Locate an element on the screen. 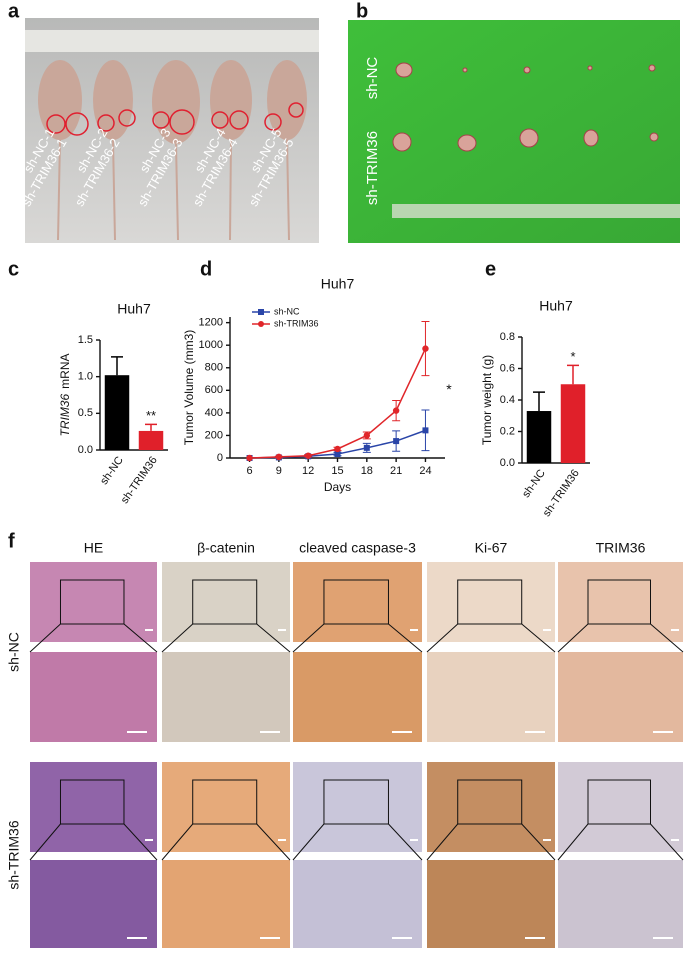 The width and height of the screenshot is (685, 958). y-tick-label: 800 is located at coordinates (214, 368).